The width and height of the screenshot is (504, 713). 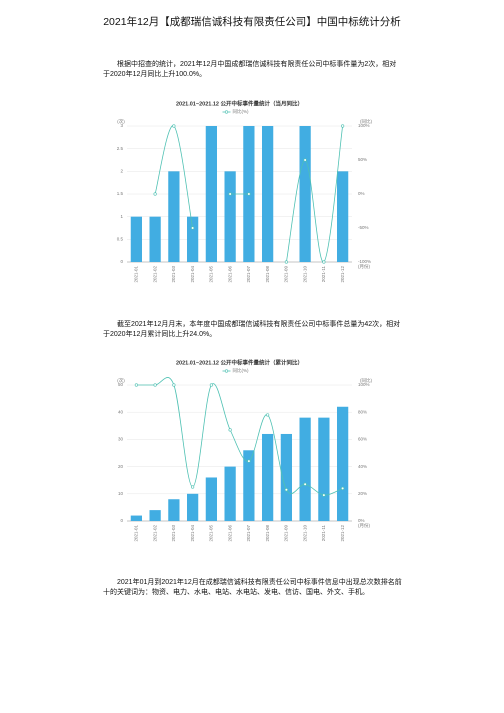 What do you see at coordinates (362, 466) in the screenshot?
I see `y2-tick-label: 40%` at bounding box center [362, 466].